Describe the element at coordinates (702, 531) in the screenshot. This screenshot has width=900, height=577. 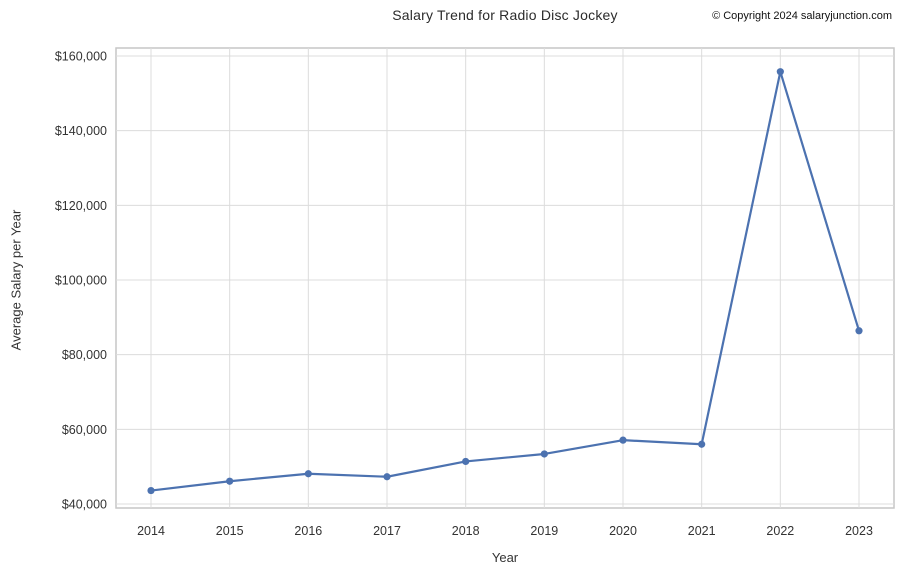
I see `x-tick-label: 2021` at that location.